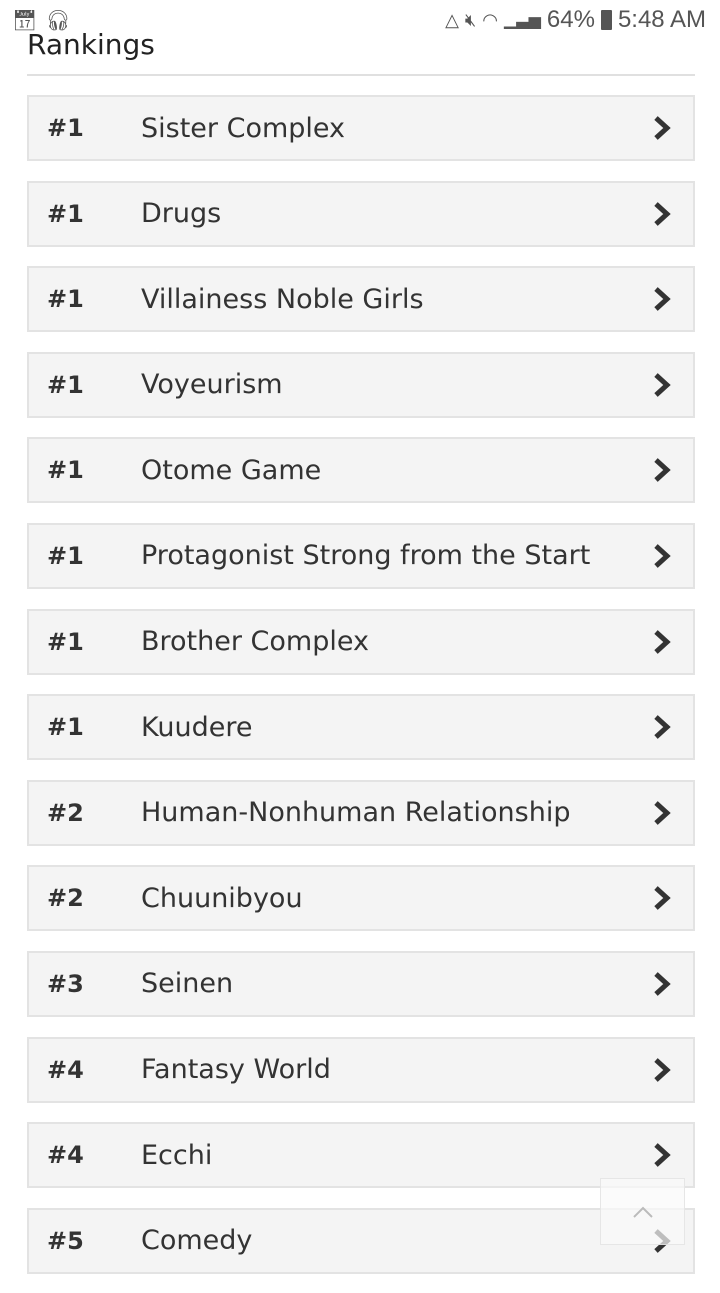 The height and width of the screenshot is (1293, 720). What do you see at coordinates (366, 556) in the screenshot?
I see `ranking-tag: Protagonist Strong from the Start` at bounding box center [366, 556].